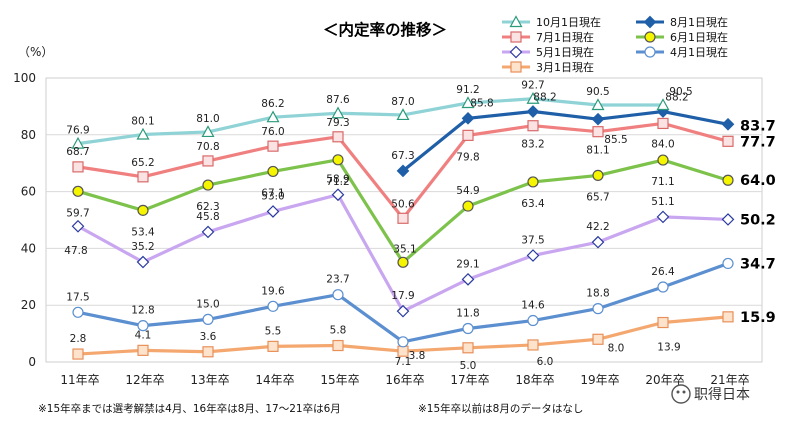 The image size is (792, 428). What do you see at coordinates (467, 264) in the screenshot?
I see `data-label: 29.1` at bounding box center [467, 264].